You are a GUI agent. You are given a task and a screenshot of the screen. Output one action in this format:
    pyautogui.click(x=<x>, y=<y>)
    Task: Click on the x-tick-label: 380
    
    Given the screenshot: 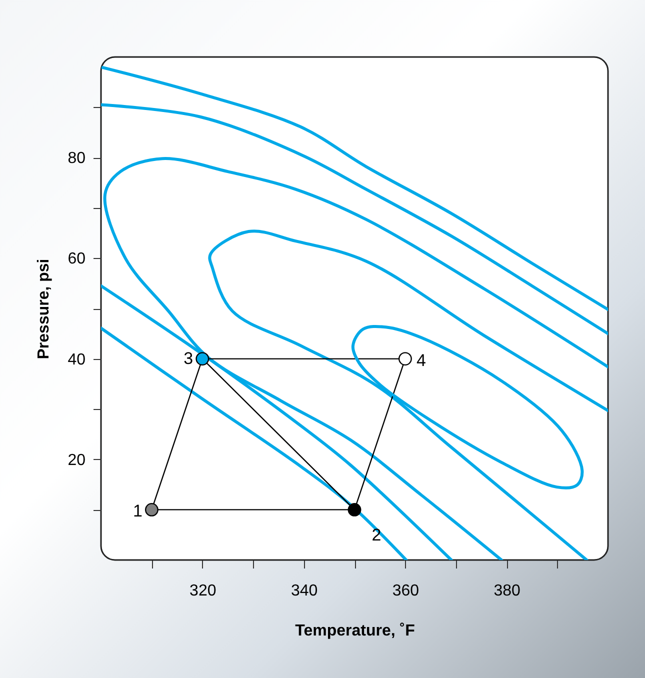 What is the action you would take?
    pyautogui.click(x=507, y=591)
    